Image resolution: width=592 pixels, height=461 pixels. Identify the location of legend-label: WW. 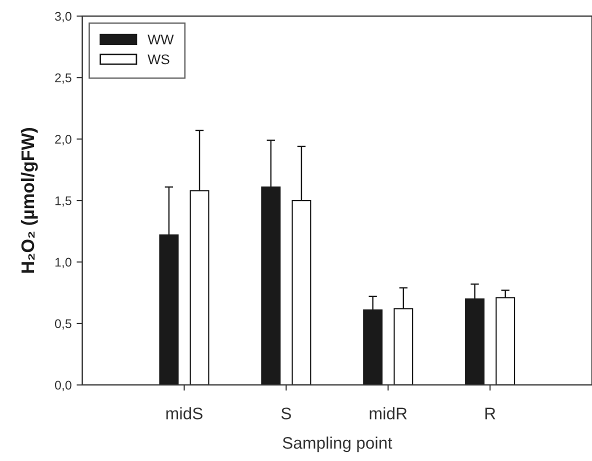
(161, 39).